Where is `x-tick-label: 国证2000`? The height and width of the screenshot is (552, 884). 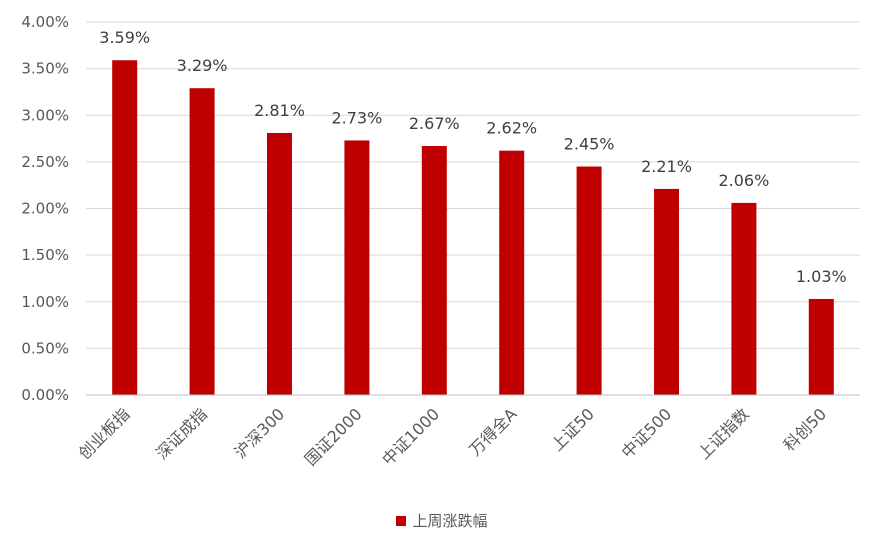
x-tick-label: 国证2000 is located at coordinates (333, 436).